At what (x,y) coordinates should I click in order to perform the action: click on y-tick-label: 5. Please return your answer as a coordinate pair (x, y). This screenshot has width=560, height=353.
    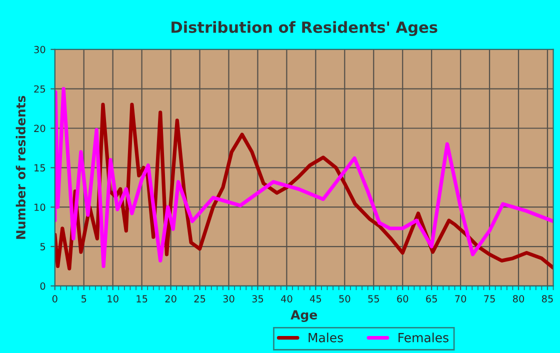
    Looking at the image, I should click on (43, 246).